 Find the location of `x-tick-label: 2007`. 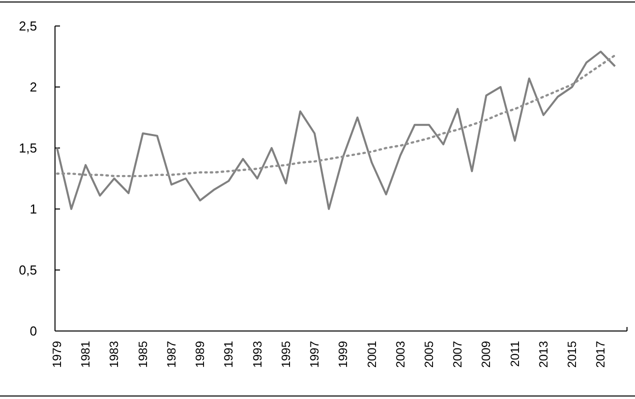

x-tick-label: 2007 is located at coordinates (457, 354).